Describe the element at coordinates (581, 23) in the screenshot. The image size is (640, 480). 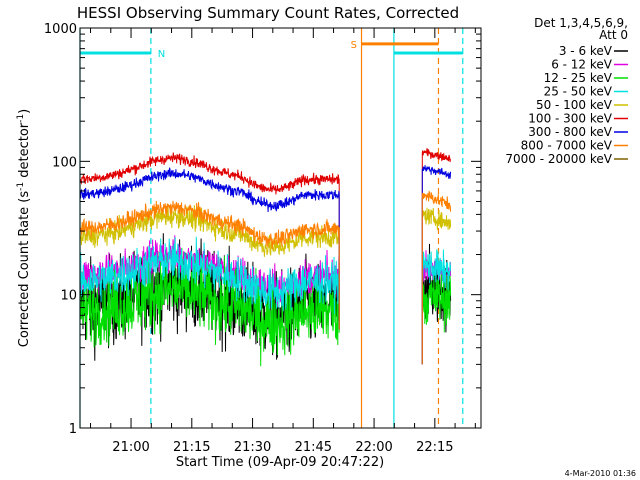
I see `legend-header: Det 1,3,4,5,6,9,` at that location.